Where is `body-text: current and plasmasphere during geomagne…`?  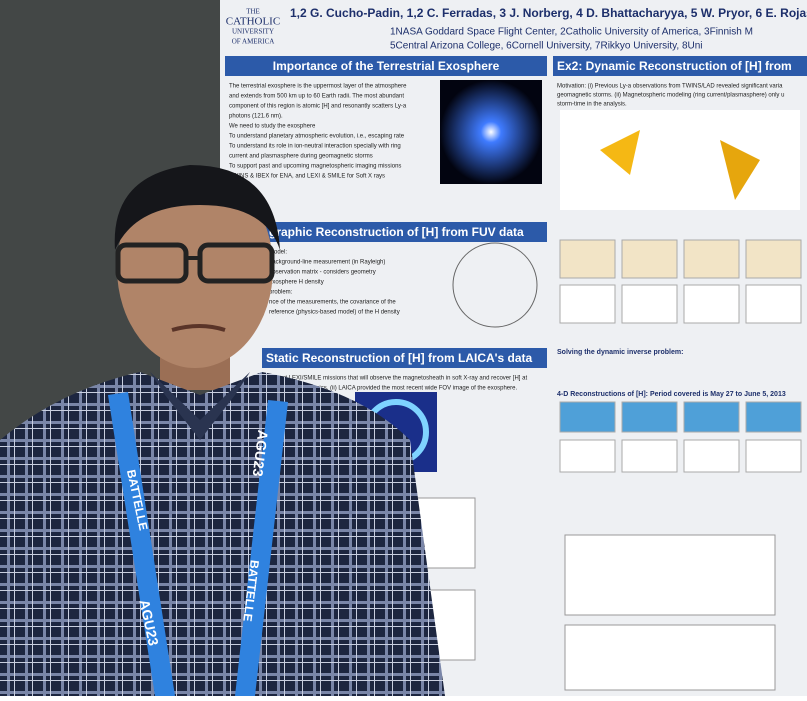
body-text: current and plasmasphere during geomagne… is located at coordinates (301, 157).